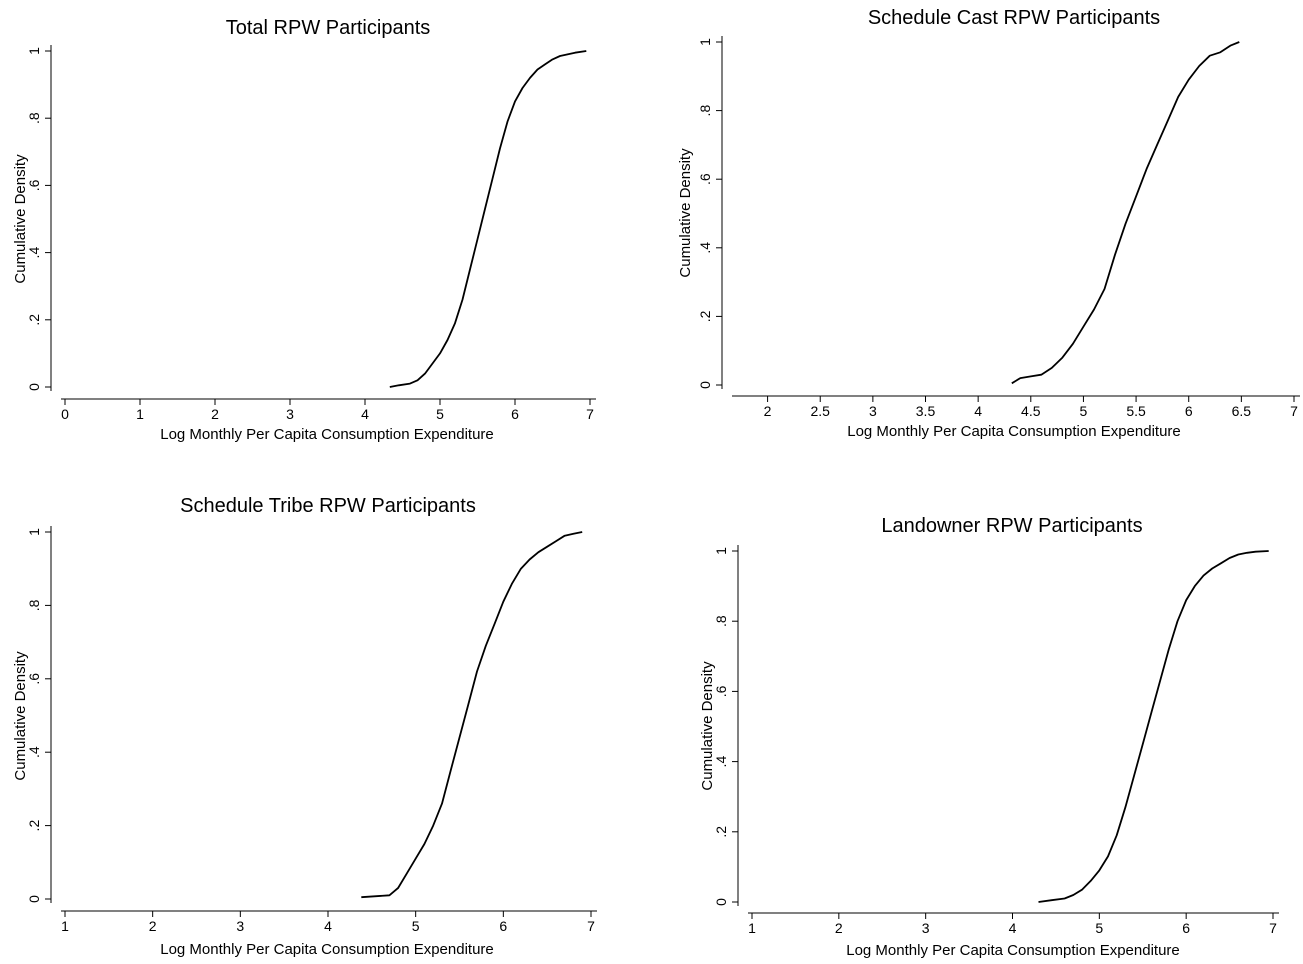 This screenshot has height=964, width=1303. What do you see at coordinates (1011, 526) in the screenshot?
I see `chart-title: Landowner RPW Participants` at bounding box center [1011, 526].